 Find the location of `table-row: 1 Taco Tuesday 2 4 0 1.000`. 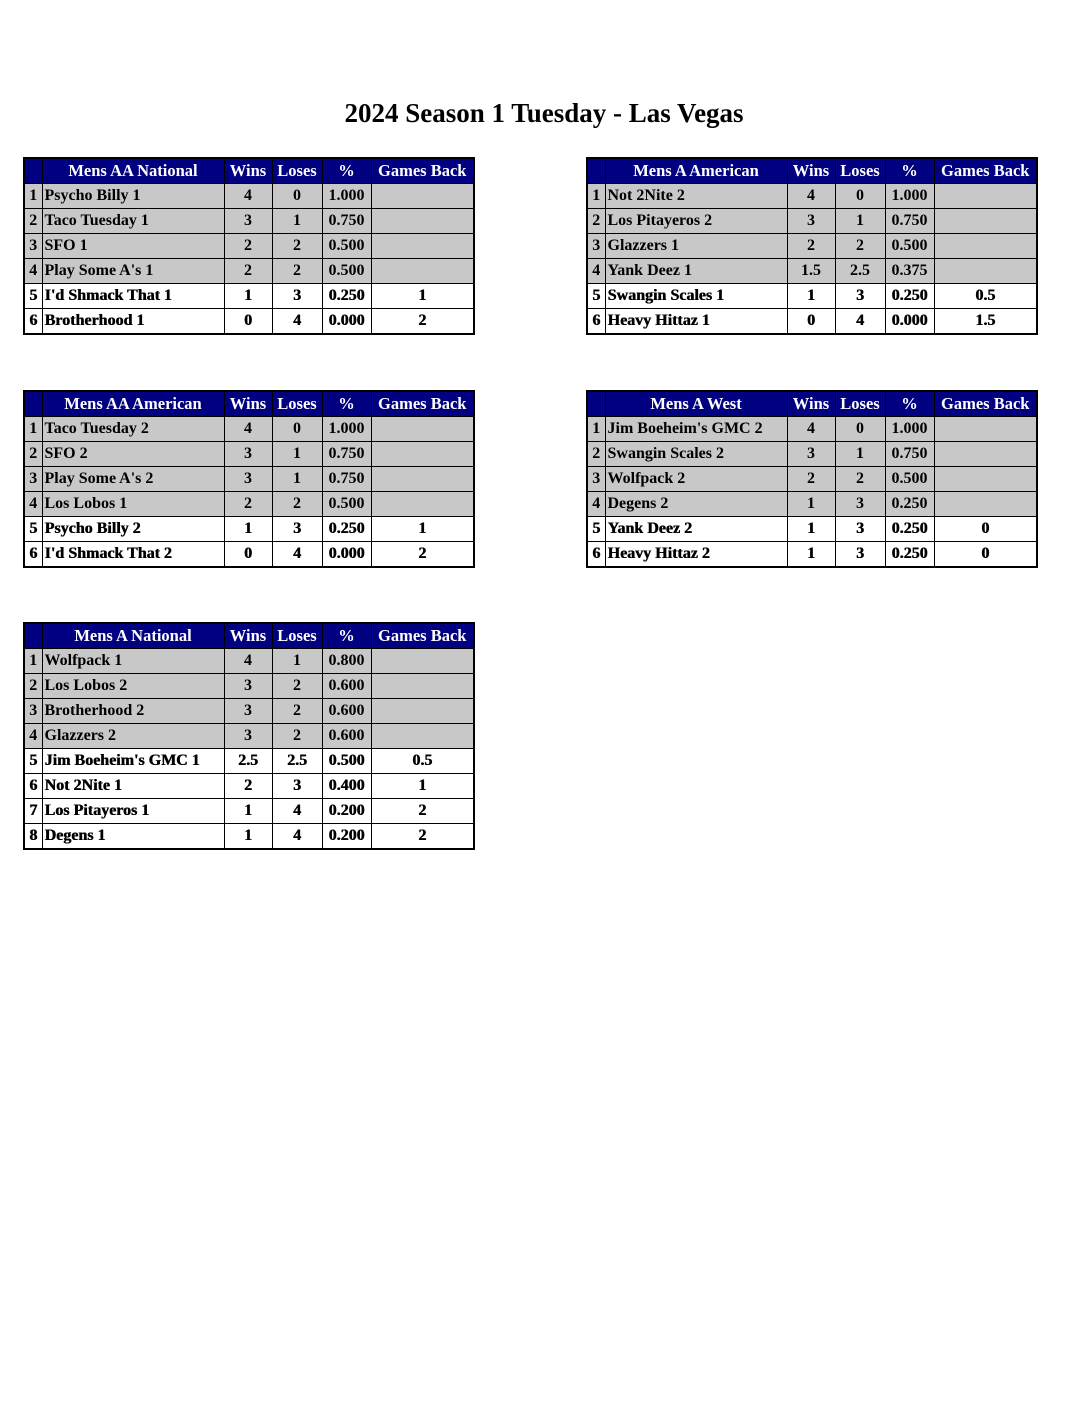

table-row: 1 Taco Tuesday 2 4 0 1.000 is located at coordinates (249, 429).